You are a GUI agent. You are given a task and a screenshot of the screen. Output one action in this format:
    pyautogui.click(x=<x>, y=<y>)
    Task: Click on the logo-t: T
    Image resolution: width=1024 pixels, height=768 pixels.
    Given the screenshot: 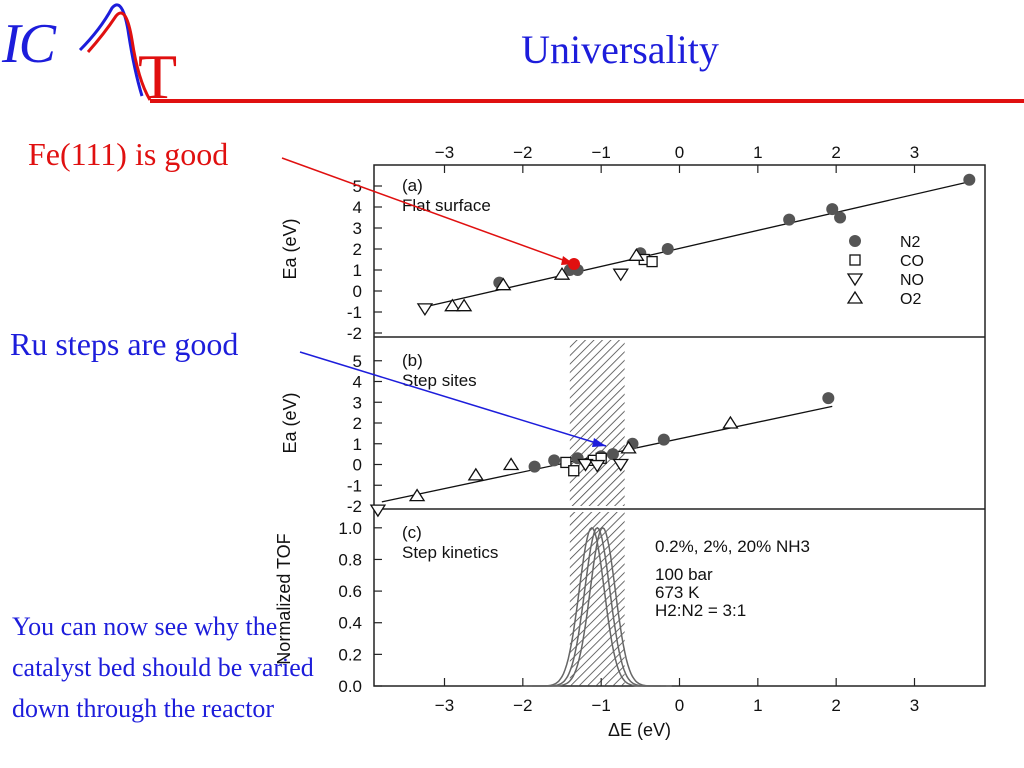 What is the action you would take?
    pyautogui.click(x=158, y=76)
    